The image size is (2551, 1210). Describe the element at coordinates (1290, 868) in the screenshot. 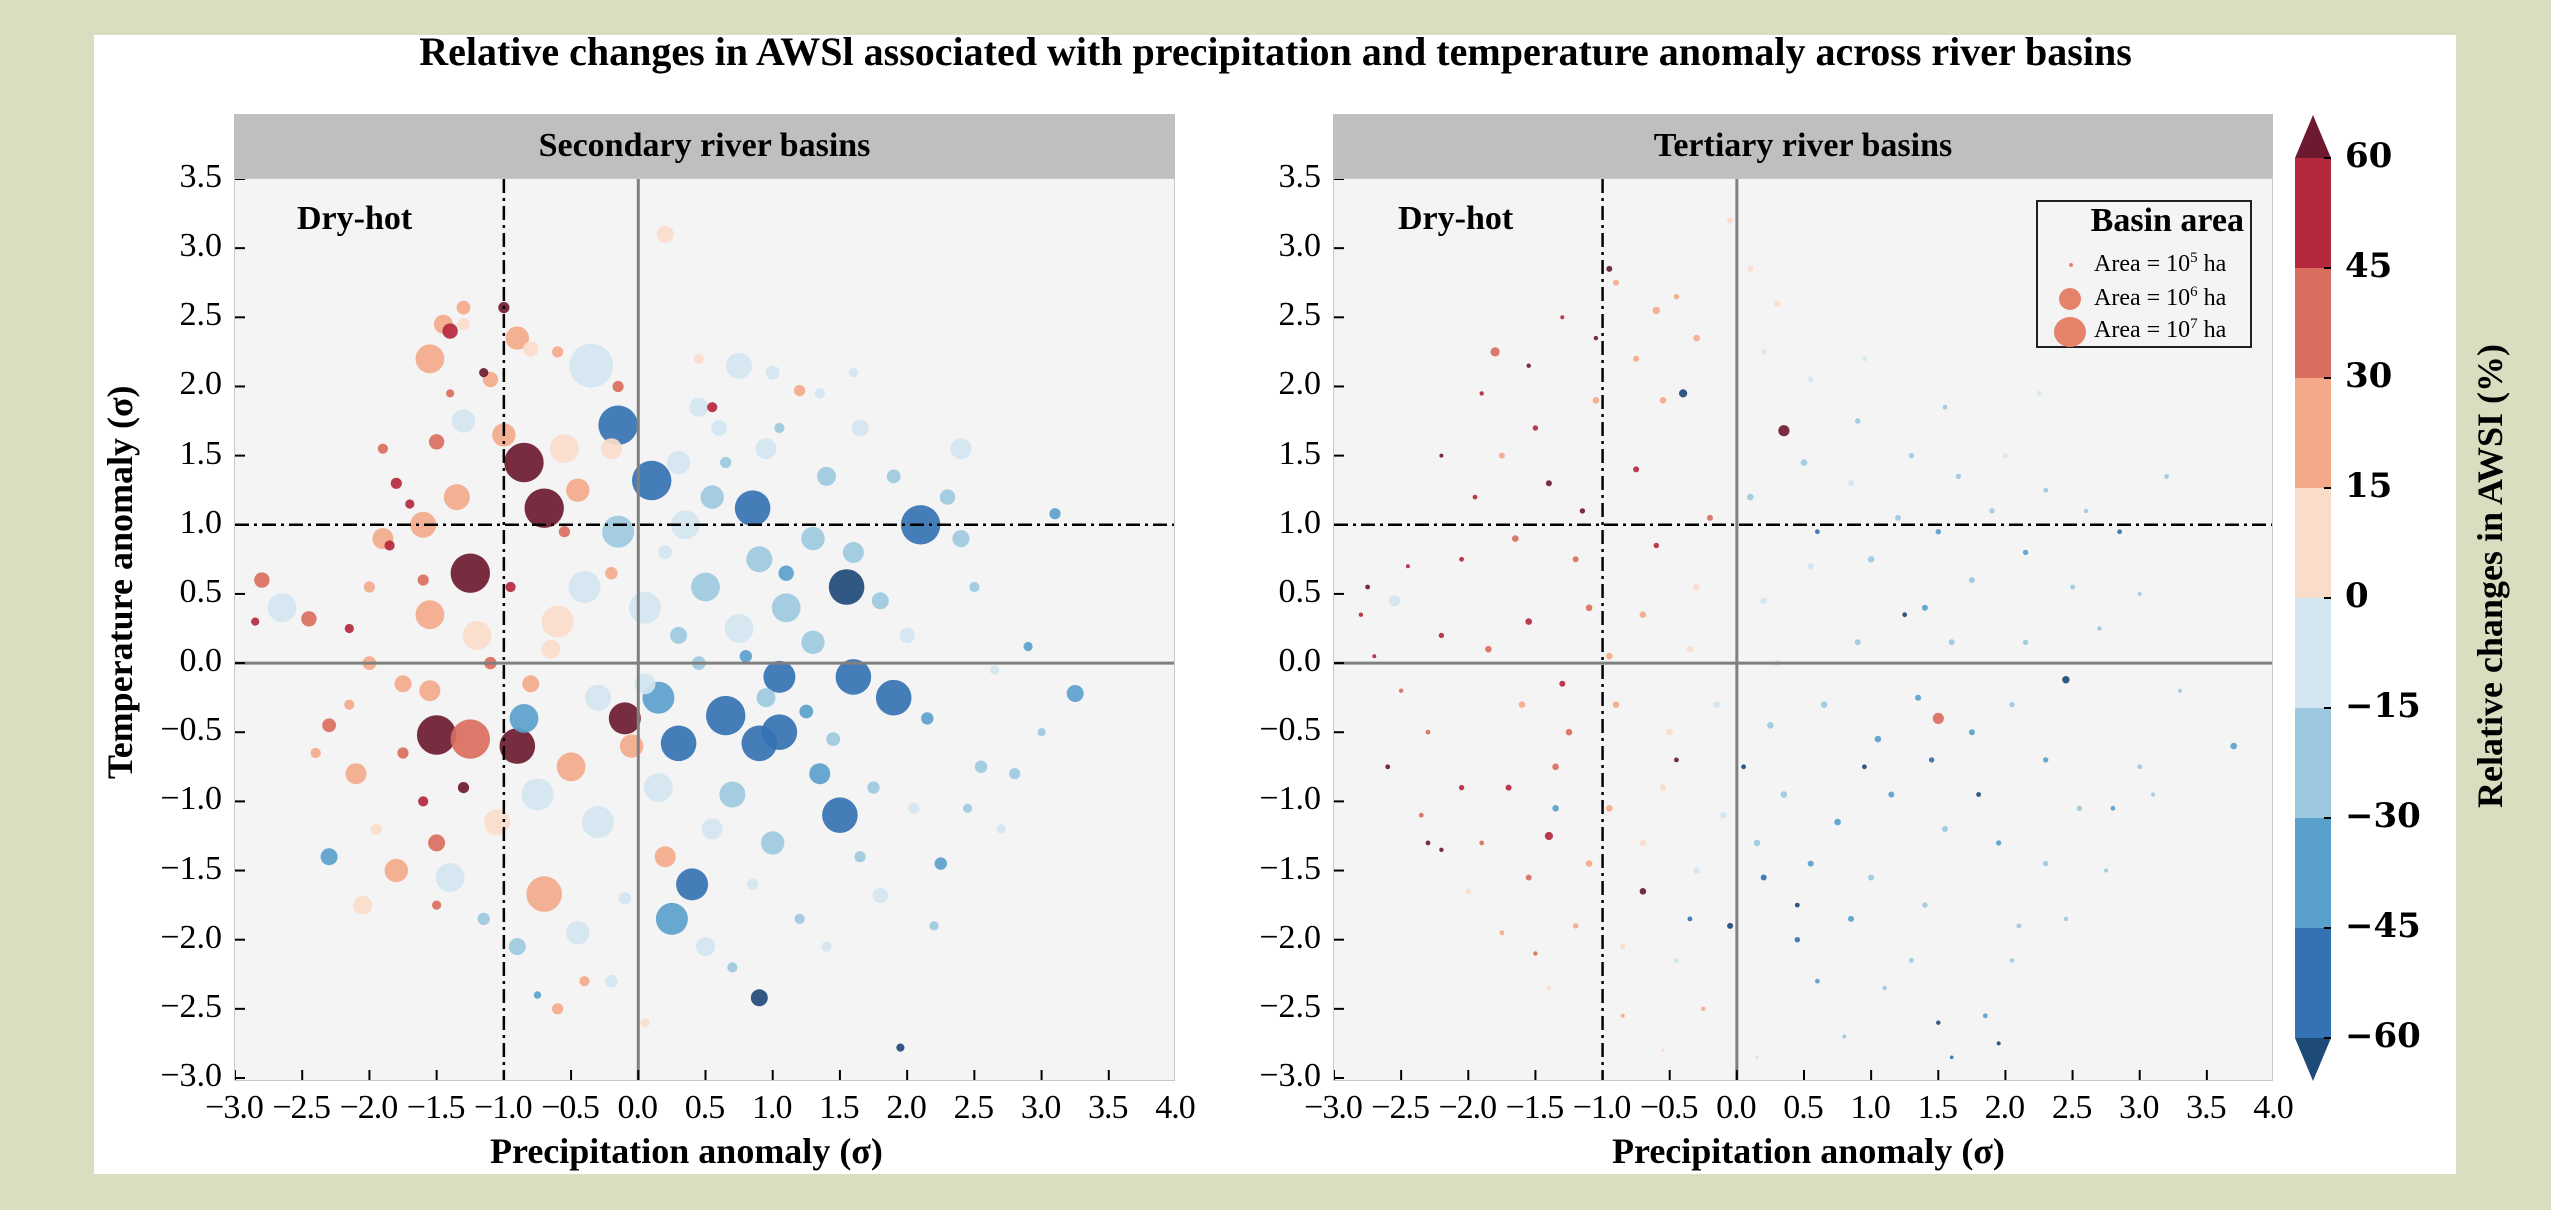

I see `y-tick-label: −1.5` at that location.